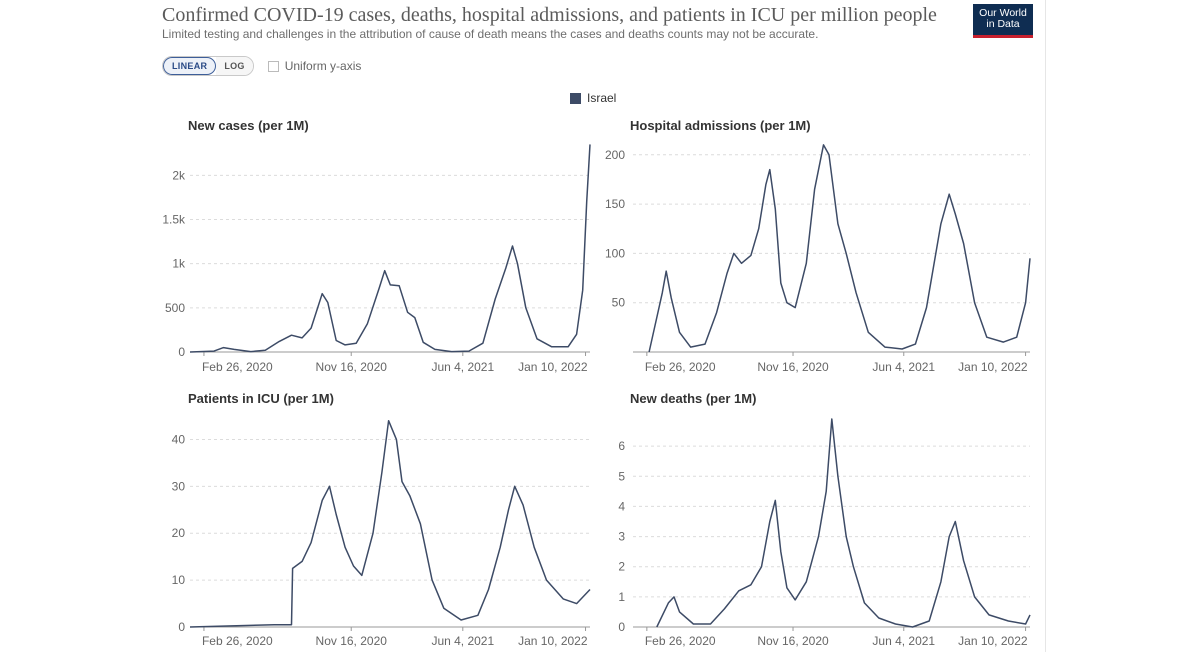 The image size is (1200, 652). I want to click on logo-line-2: in Data, so click(1003, 24).